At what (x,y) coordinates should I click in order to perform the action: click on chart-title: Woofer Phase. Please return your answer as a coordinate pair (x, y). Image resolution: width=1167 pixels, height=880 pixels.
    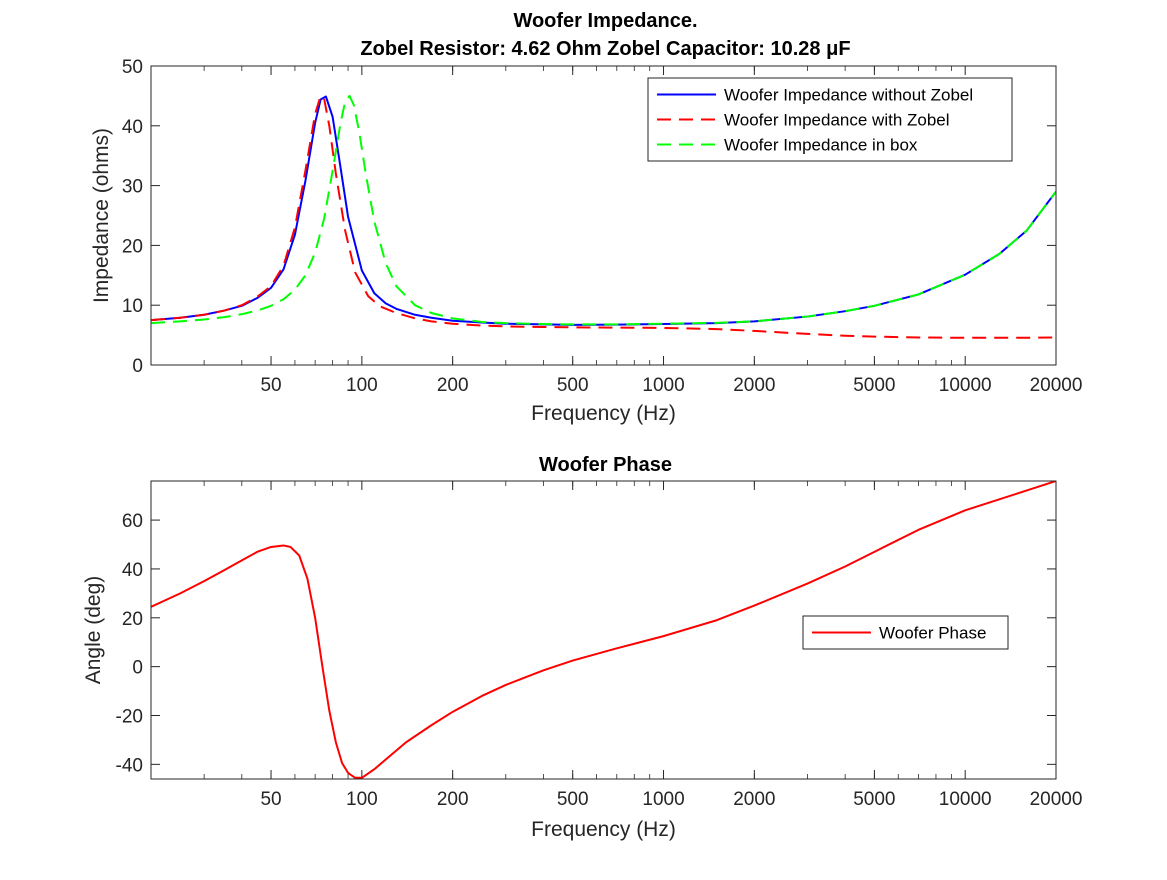
    Looking at the image, I should click on (605, 465).